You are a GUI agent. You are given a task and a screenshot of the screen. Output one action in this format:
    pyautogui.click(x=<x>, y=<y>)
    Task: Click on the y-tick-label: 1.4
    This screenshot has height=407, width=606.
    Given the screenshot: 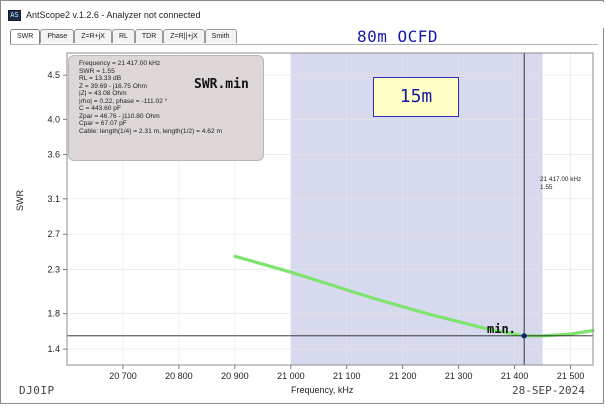 What is the action you would take?
    pyautogui.click(x=53, y=349)
    